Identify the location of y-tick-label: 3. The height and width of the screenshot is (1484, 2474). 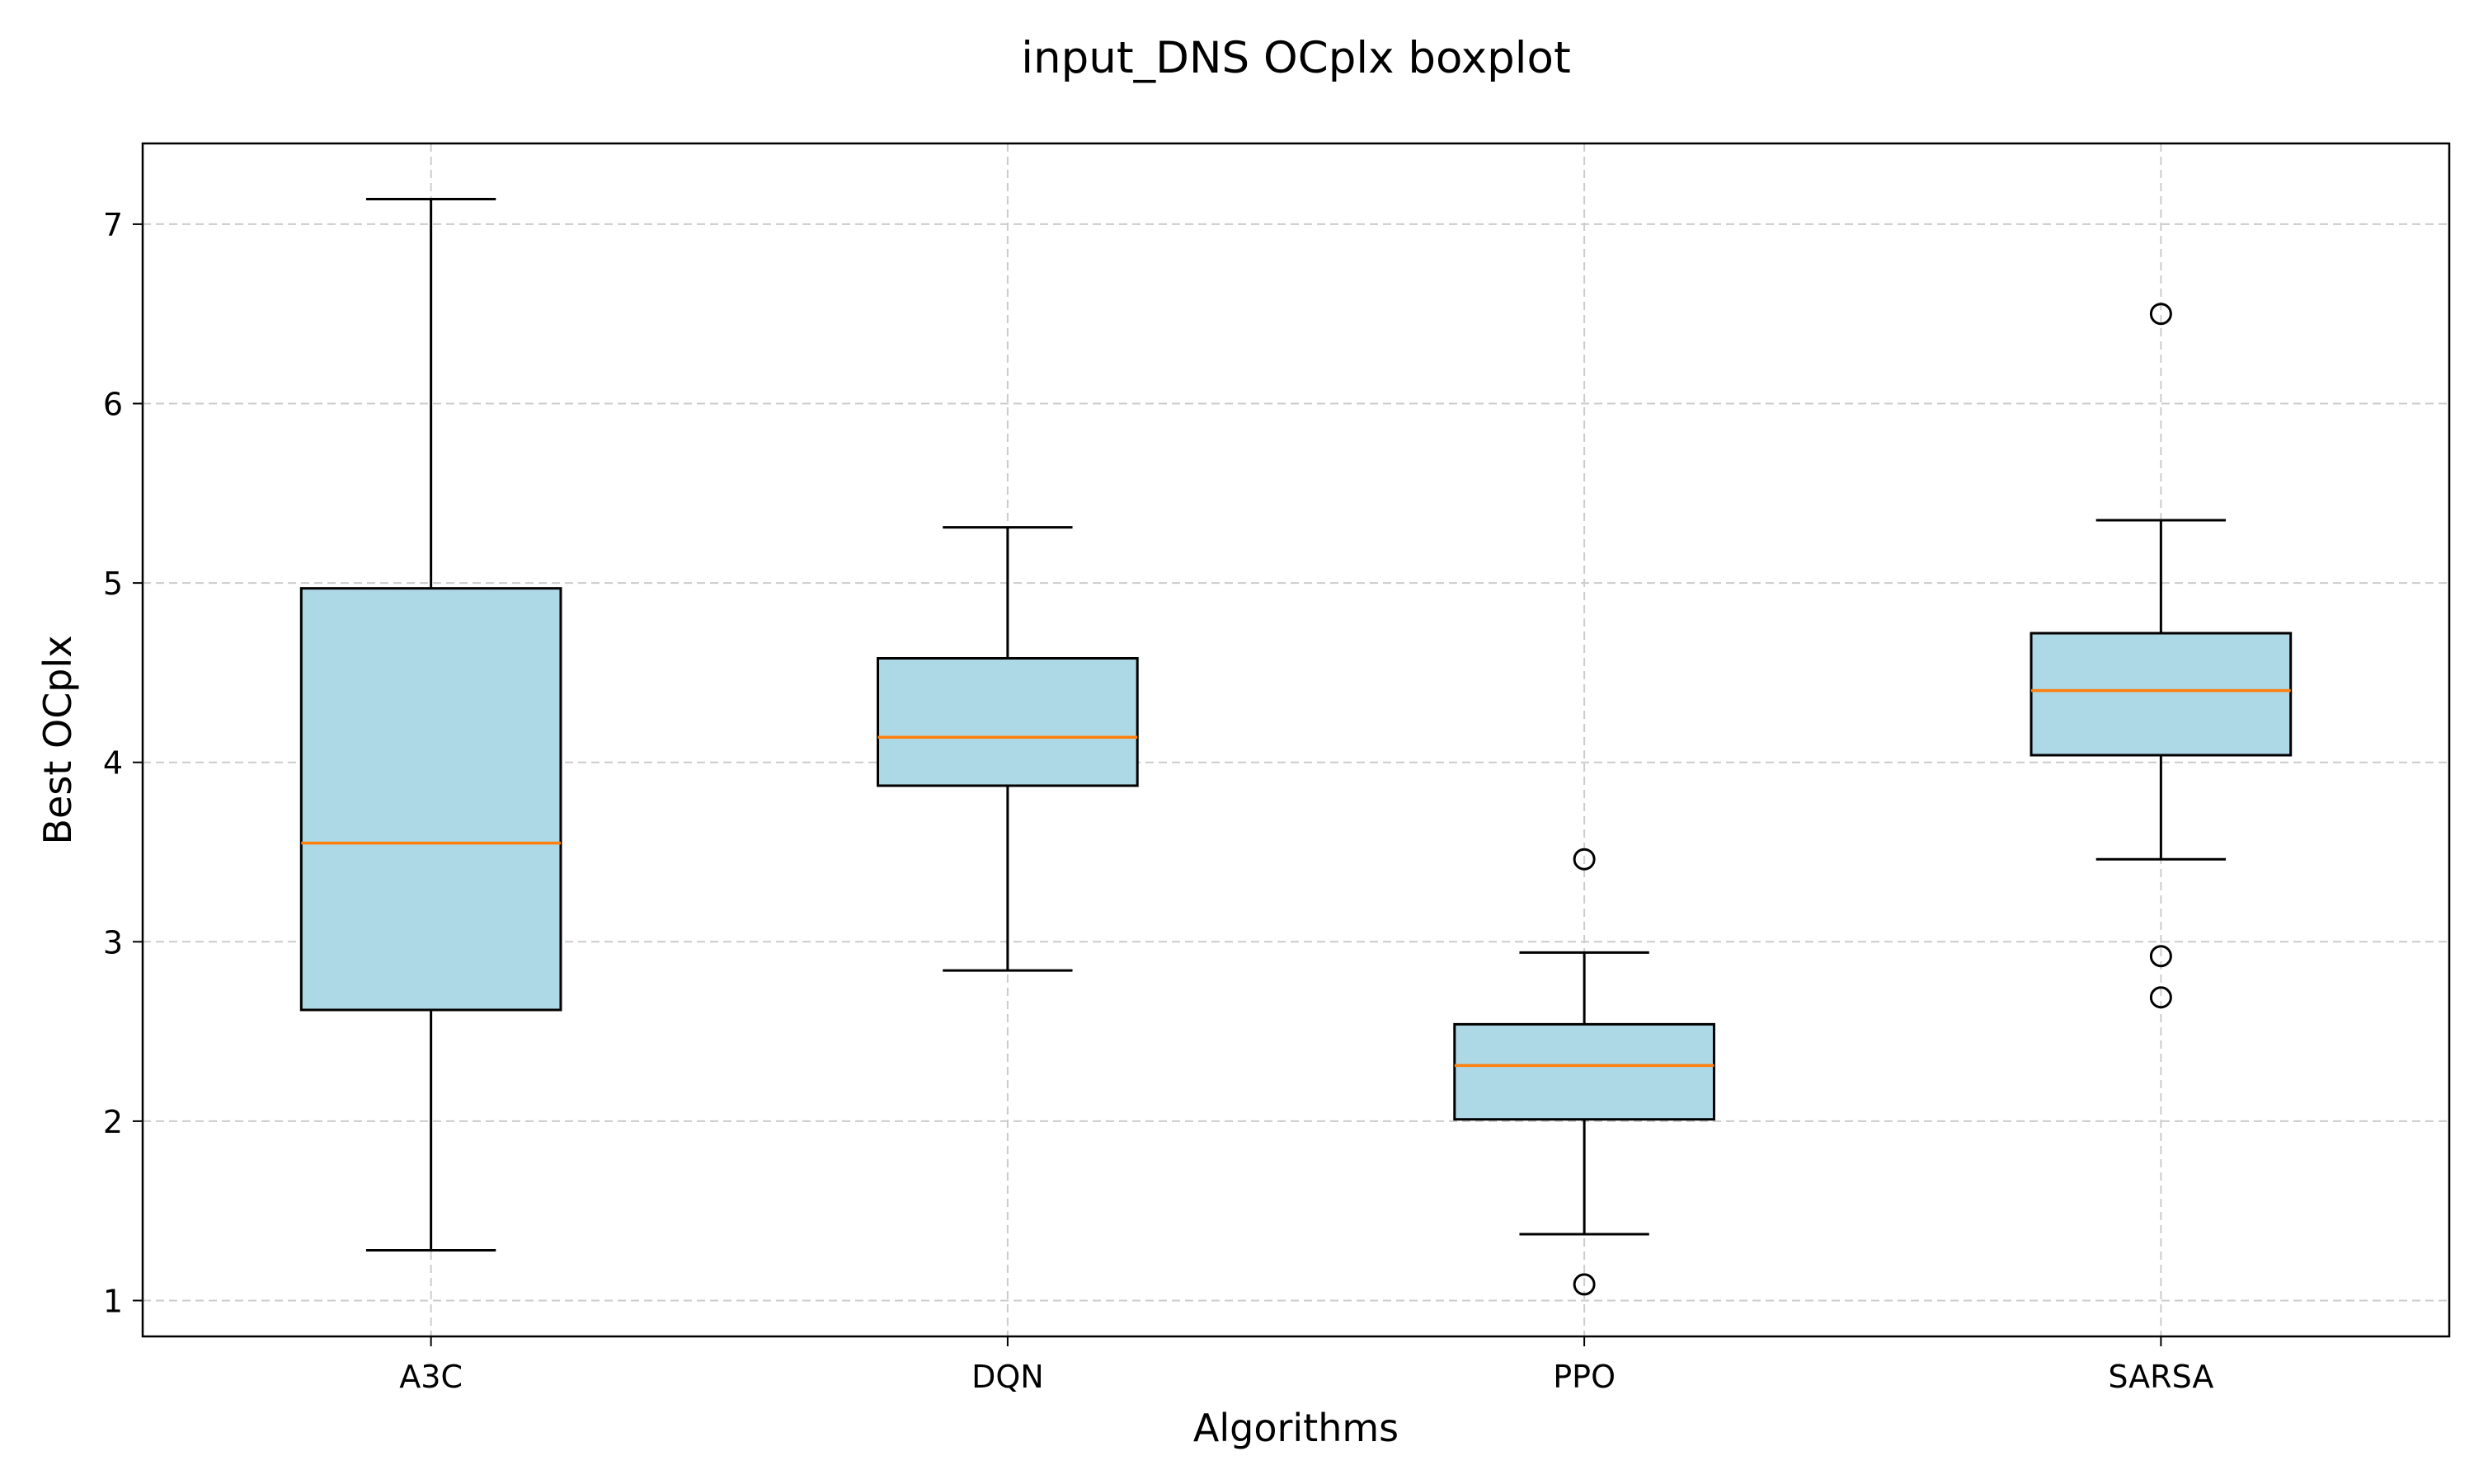
(113, 942).